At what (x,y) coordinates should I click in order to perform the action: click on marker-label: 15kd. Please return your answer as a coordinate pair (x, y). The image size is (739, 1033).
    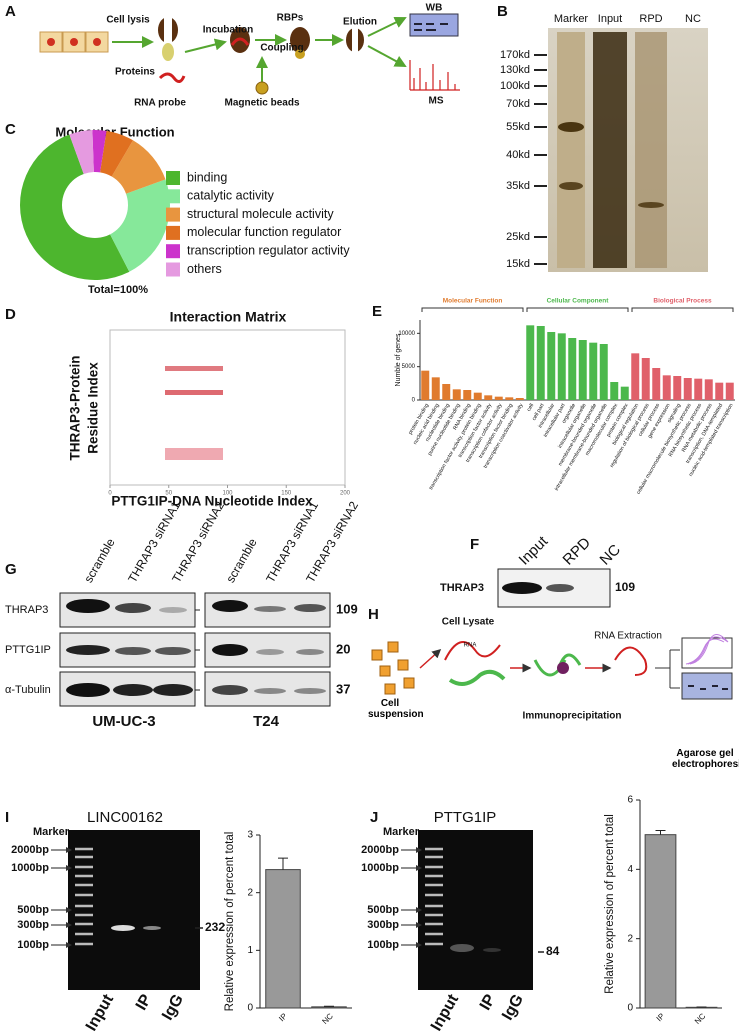
    Looking at the image, I should click on (518, 264).